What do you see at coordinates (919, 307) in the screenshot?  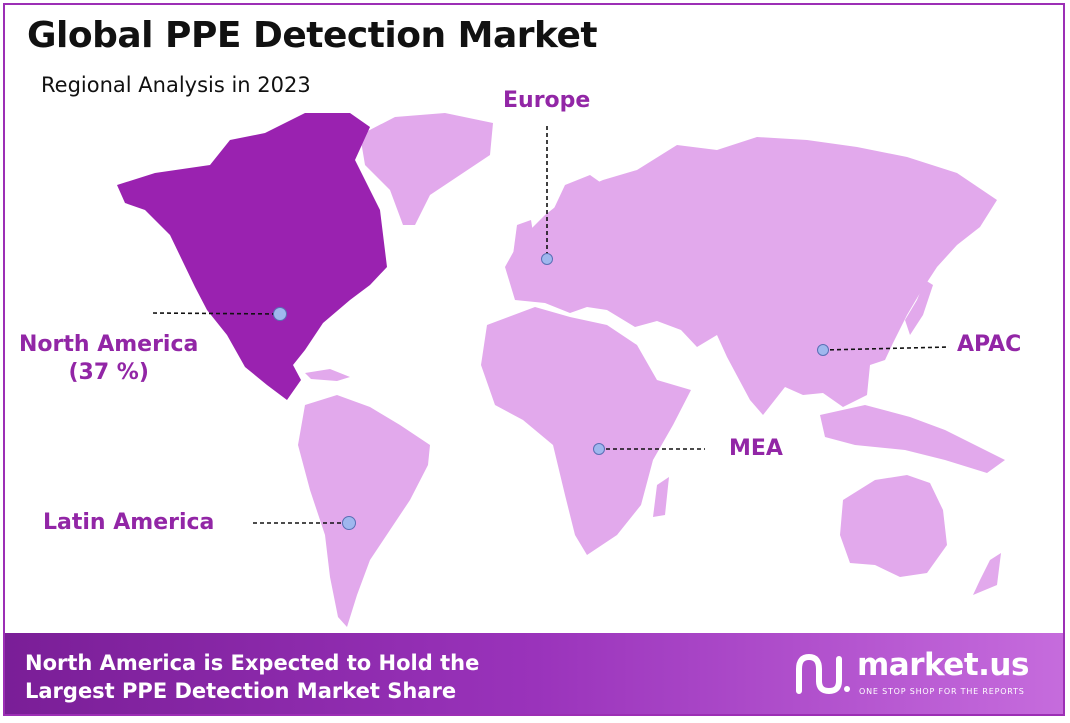 I see `japan-shape` at bounding box center [919, 307].